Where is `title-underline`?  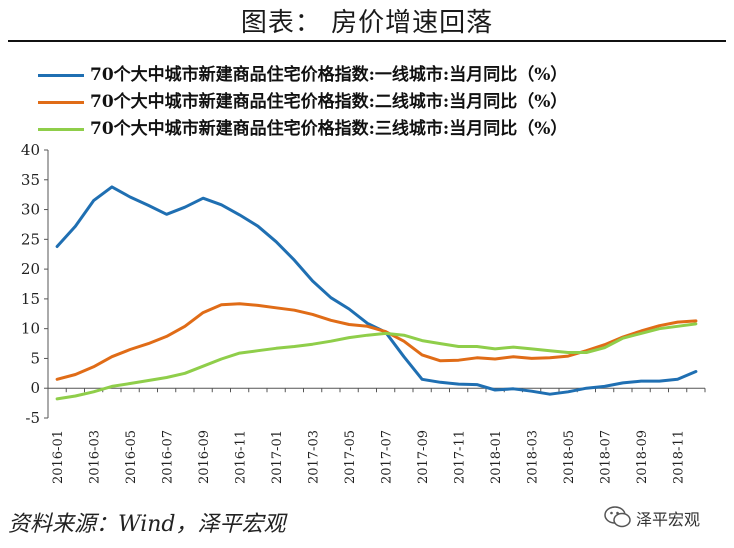 title-underline is located at coordinates (367, 41).